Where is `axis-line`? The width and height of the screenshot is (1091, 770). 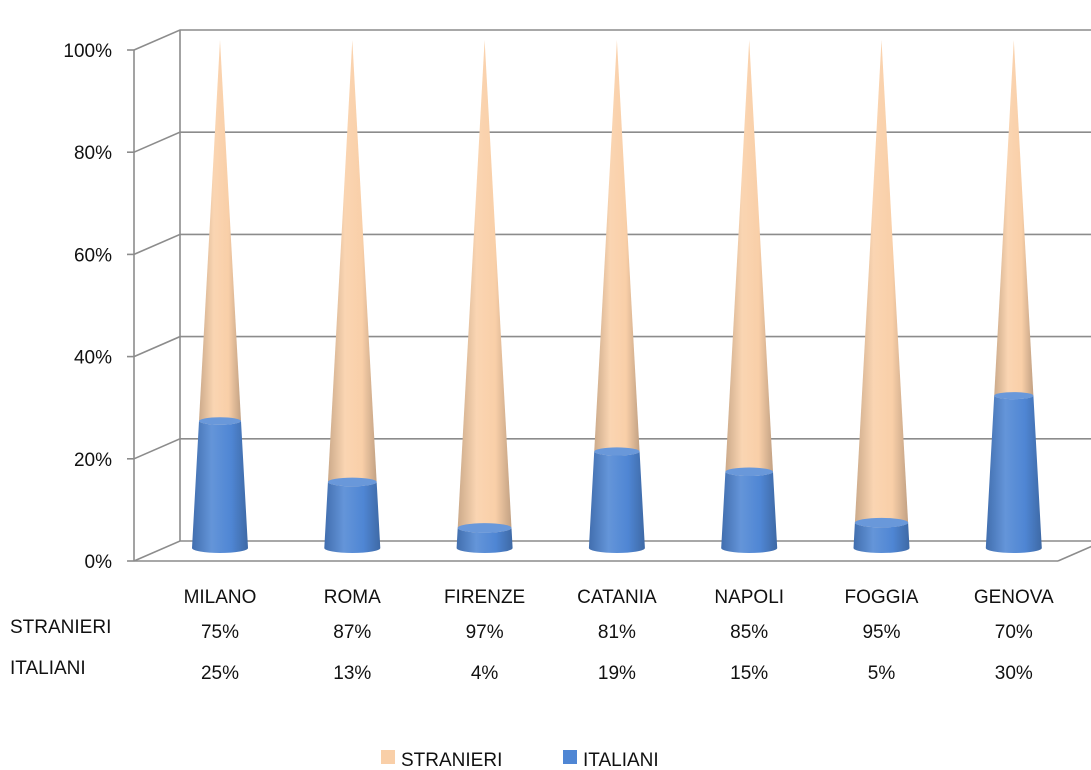
axis-line is located at coordinates (1074, 553).